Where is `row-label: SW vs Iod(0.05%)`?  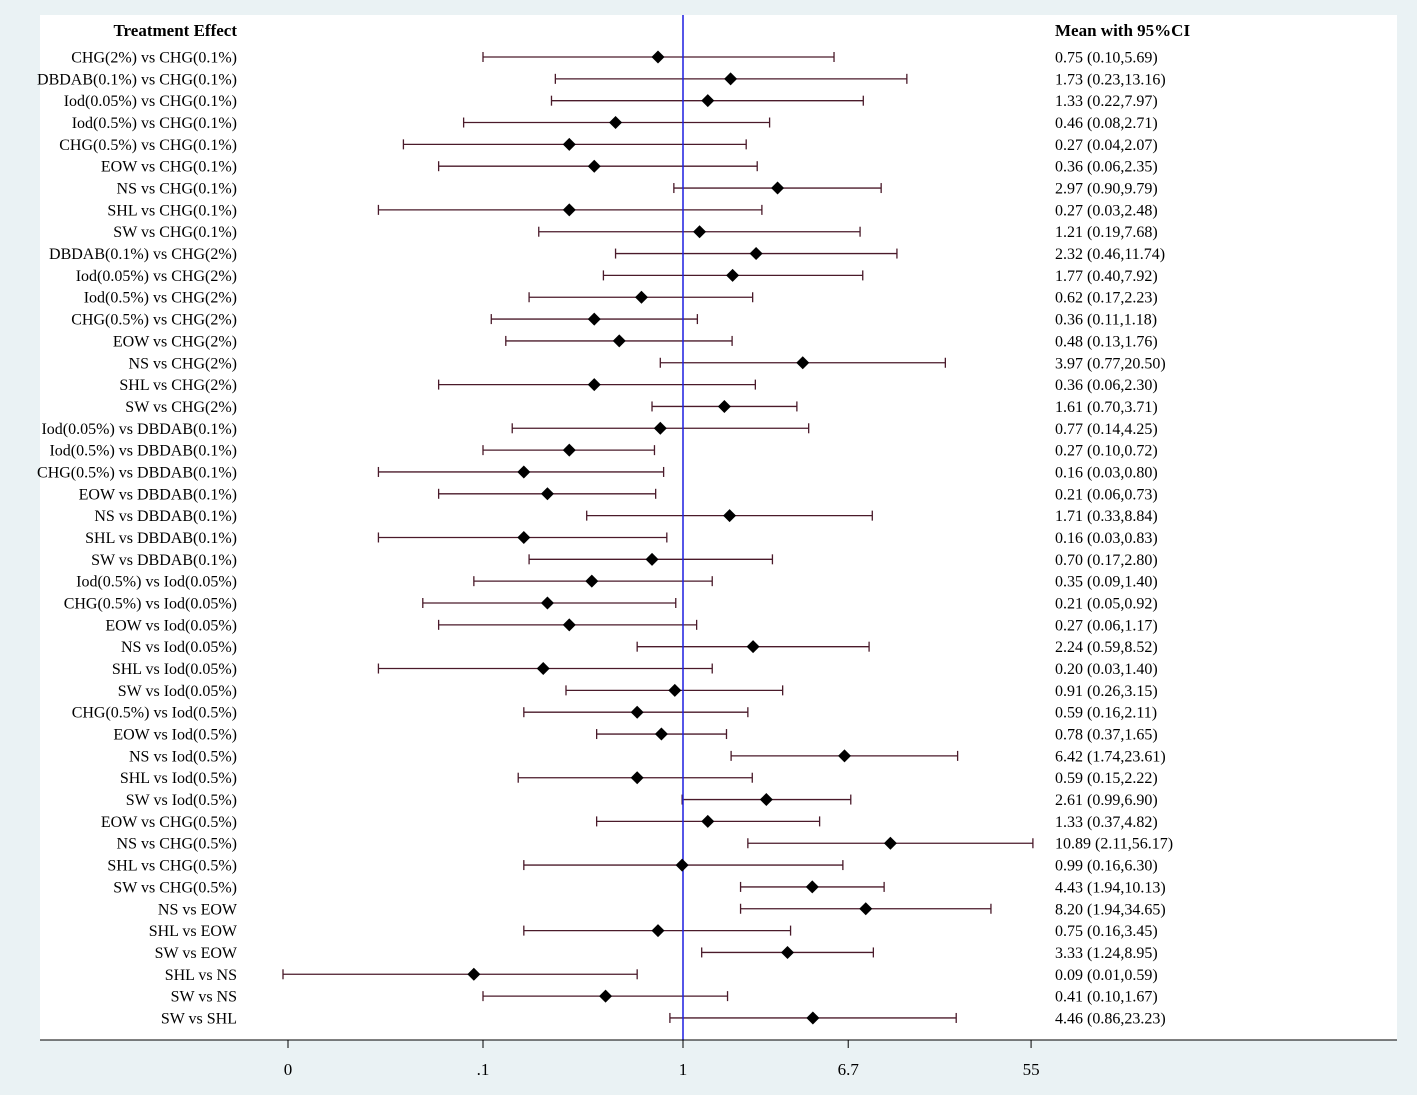 row-label: SW vs Iod(0.05%) is located at coordinates (177, 691).